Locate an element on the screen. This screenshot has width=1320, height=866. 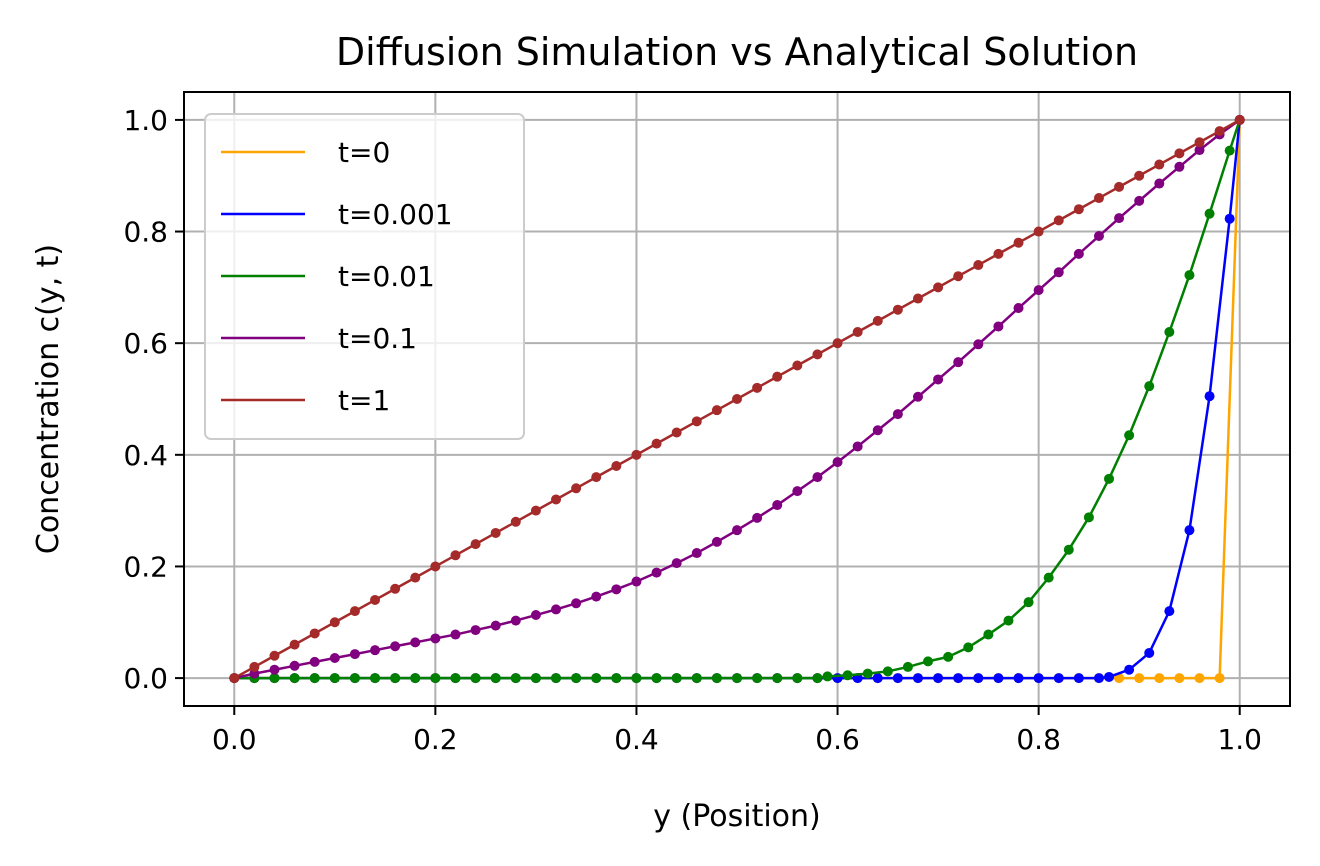
legend-label: t=1 is located at coordinates (364, 400).